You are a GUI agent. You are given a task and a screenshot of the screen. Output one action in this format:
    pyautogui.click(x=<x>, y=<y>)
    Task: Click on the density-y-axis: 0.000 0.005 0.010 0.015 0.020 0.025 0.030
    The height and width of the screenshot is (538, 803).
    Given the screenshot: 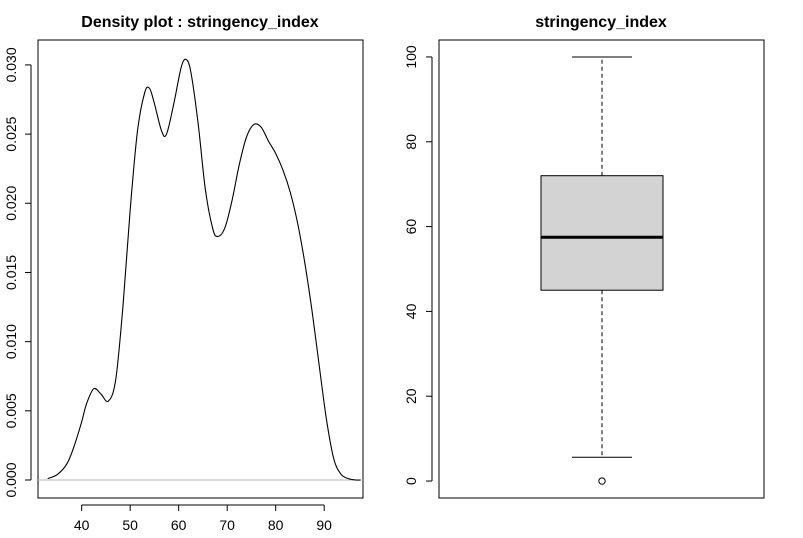 What is the action you would take?
    pyautogui.click(x=17, y=272)
    